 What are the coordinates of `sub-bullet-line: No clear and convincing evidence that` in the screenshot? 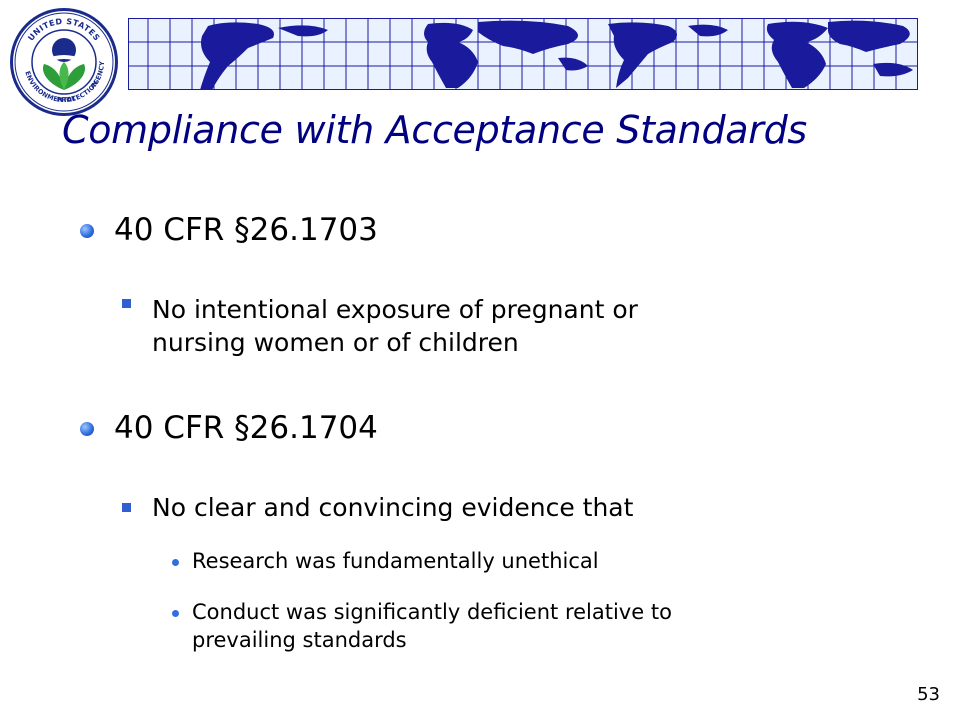 It's located at (393, 507).